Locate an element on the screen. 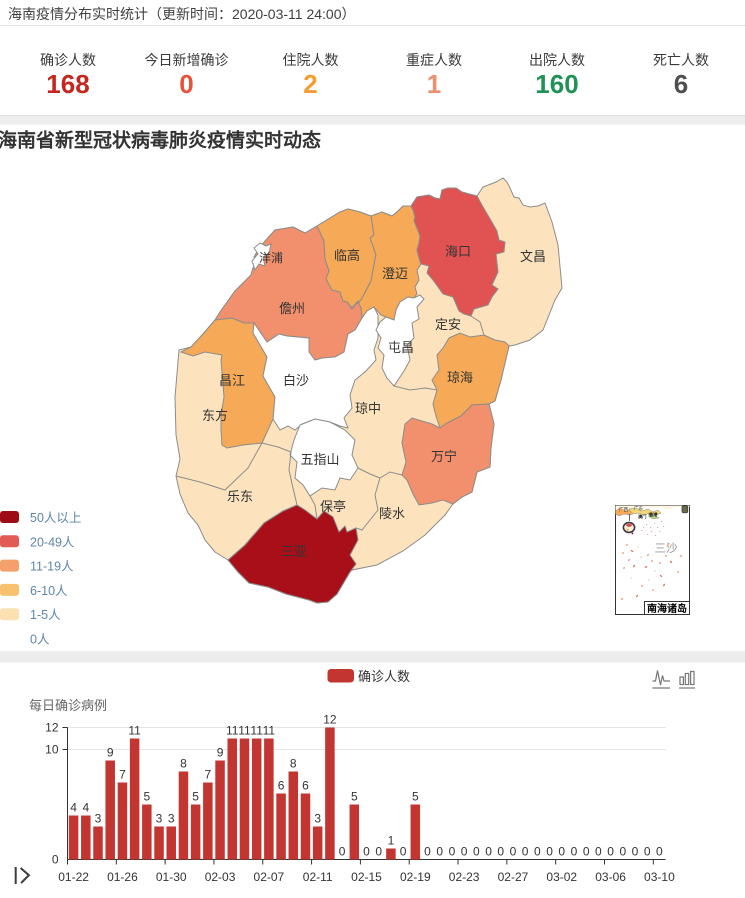  svg-text: 南海诸岛 is located at coordinates (667, 608).